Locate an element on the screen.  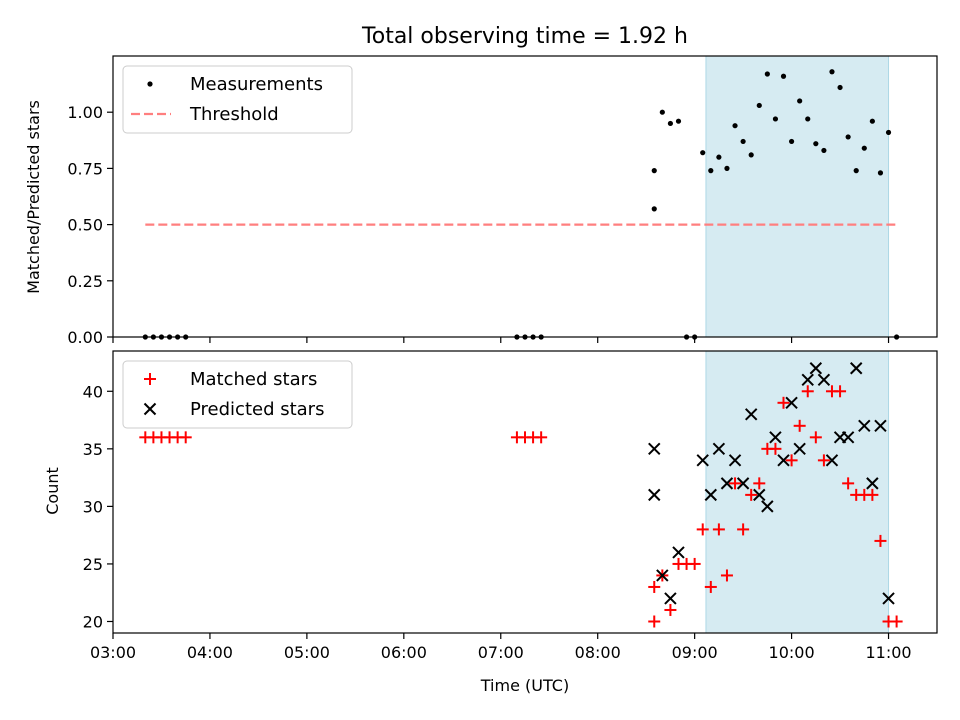
top-y-tick-label: 1.00 is located at coordinates (85, 112).